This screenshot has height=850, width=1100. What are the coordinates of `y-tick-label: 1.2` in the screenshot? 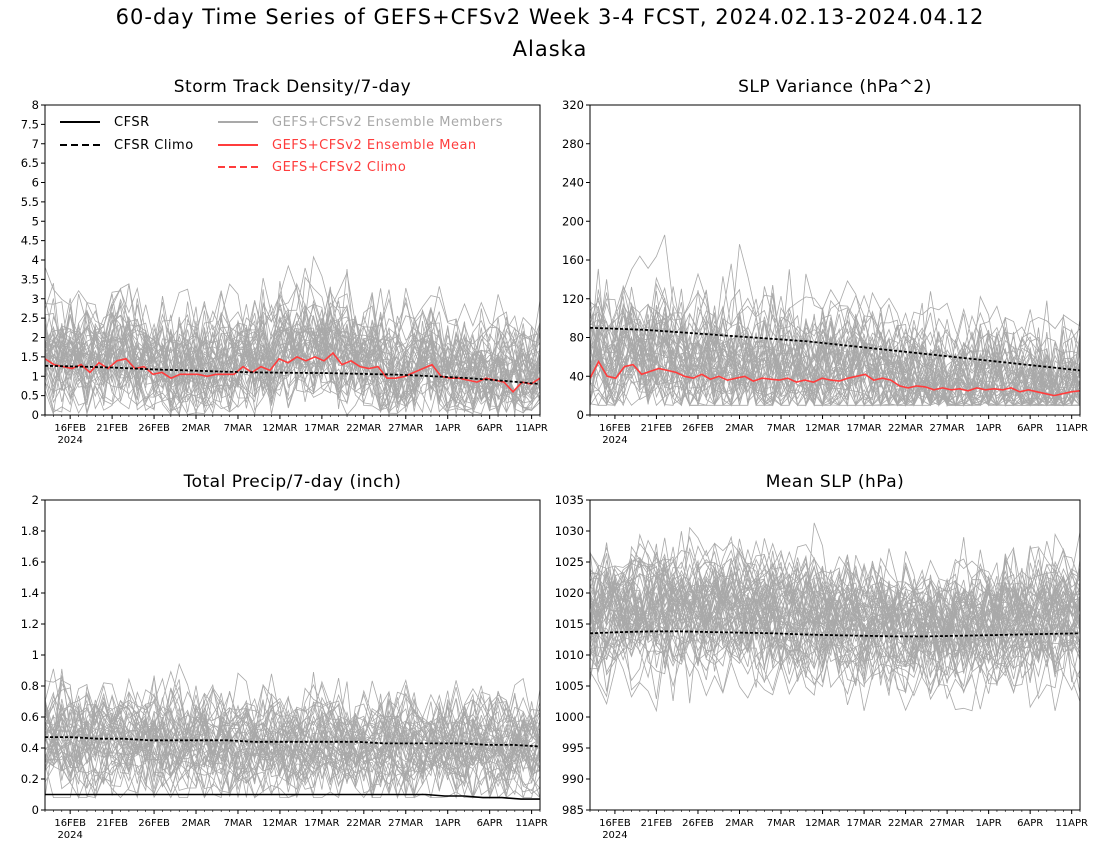 It's located at (30, 624).